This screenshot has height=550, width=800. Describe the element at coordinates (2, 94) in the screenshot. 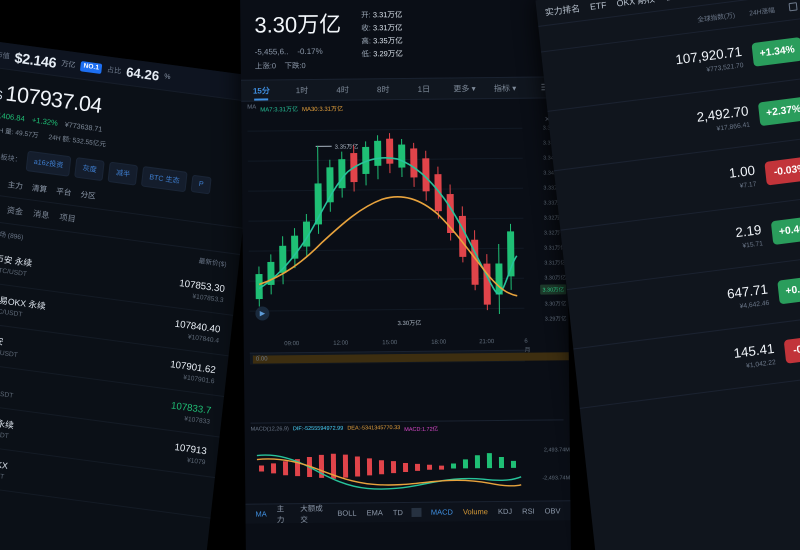

I see `currency-symbol: $` at that location.